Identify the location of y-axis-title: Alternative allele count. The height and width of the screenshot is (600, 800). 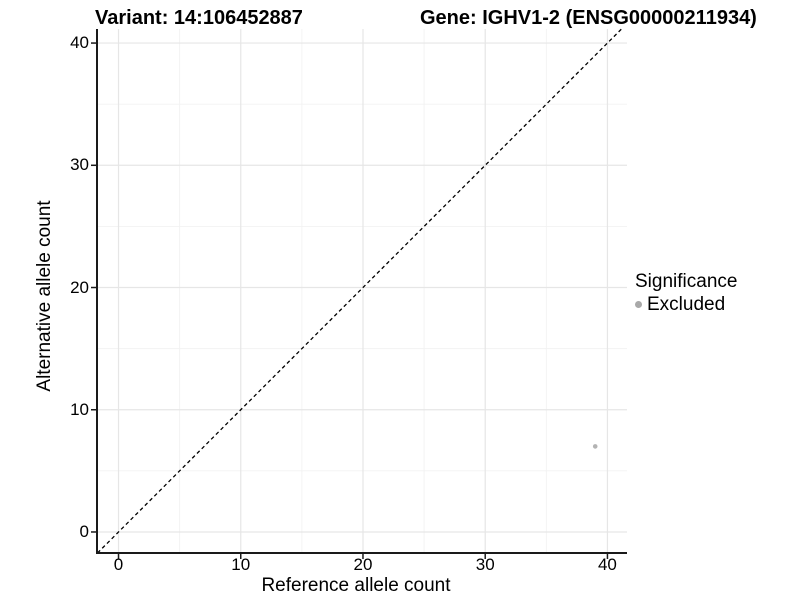
(44, 296).